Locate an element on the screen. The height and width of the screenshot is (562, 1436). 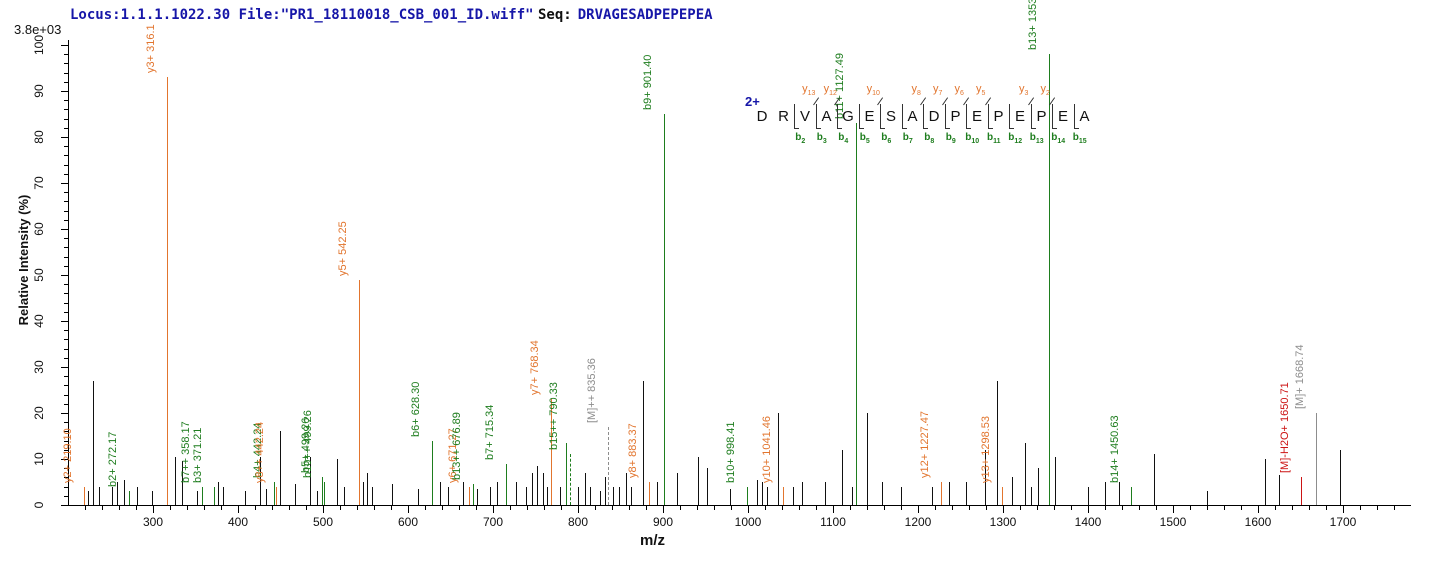
y-axis-title: Relative Intensity (%) is located at coordinates (23, 260).